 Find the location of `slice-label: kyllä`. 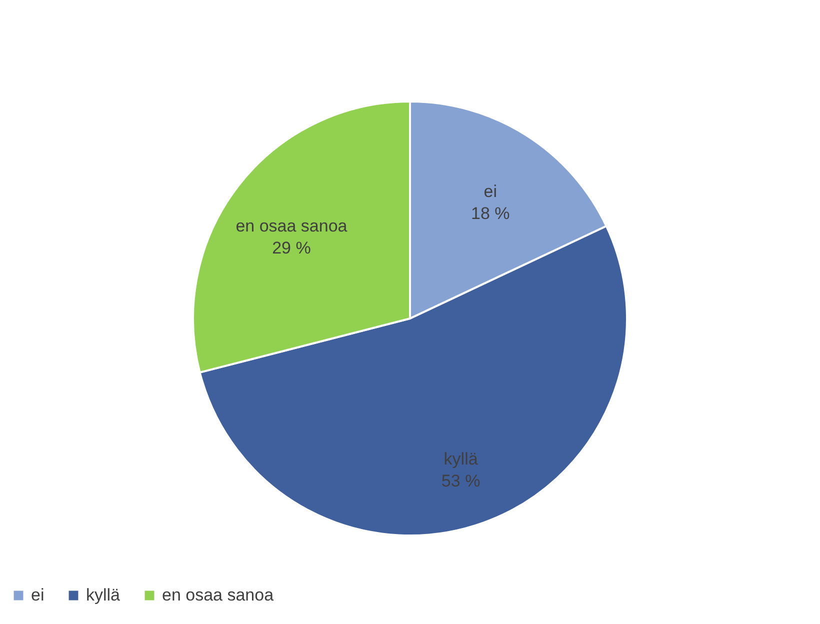

slice-label: kyllä is located at coordinates (461, 459).